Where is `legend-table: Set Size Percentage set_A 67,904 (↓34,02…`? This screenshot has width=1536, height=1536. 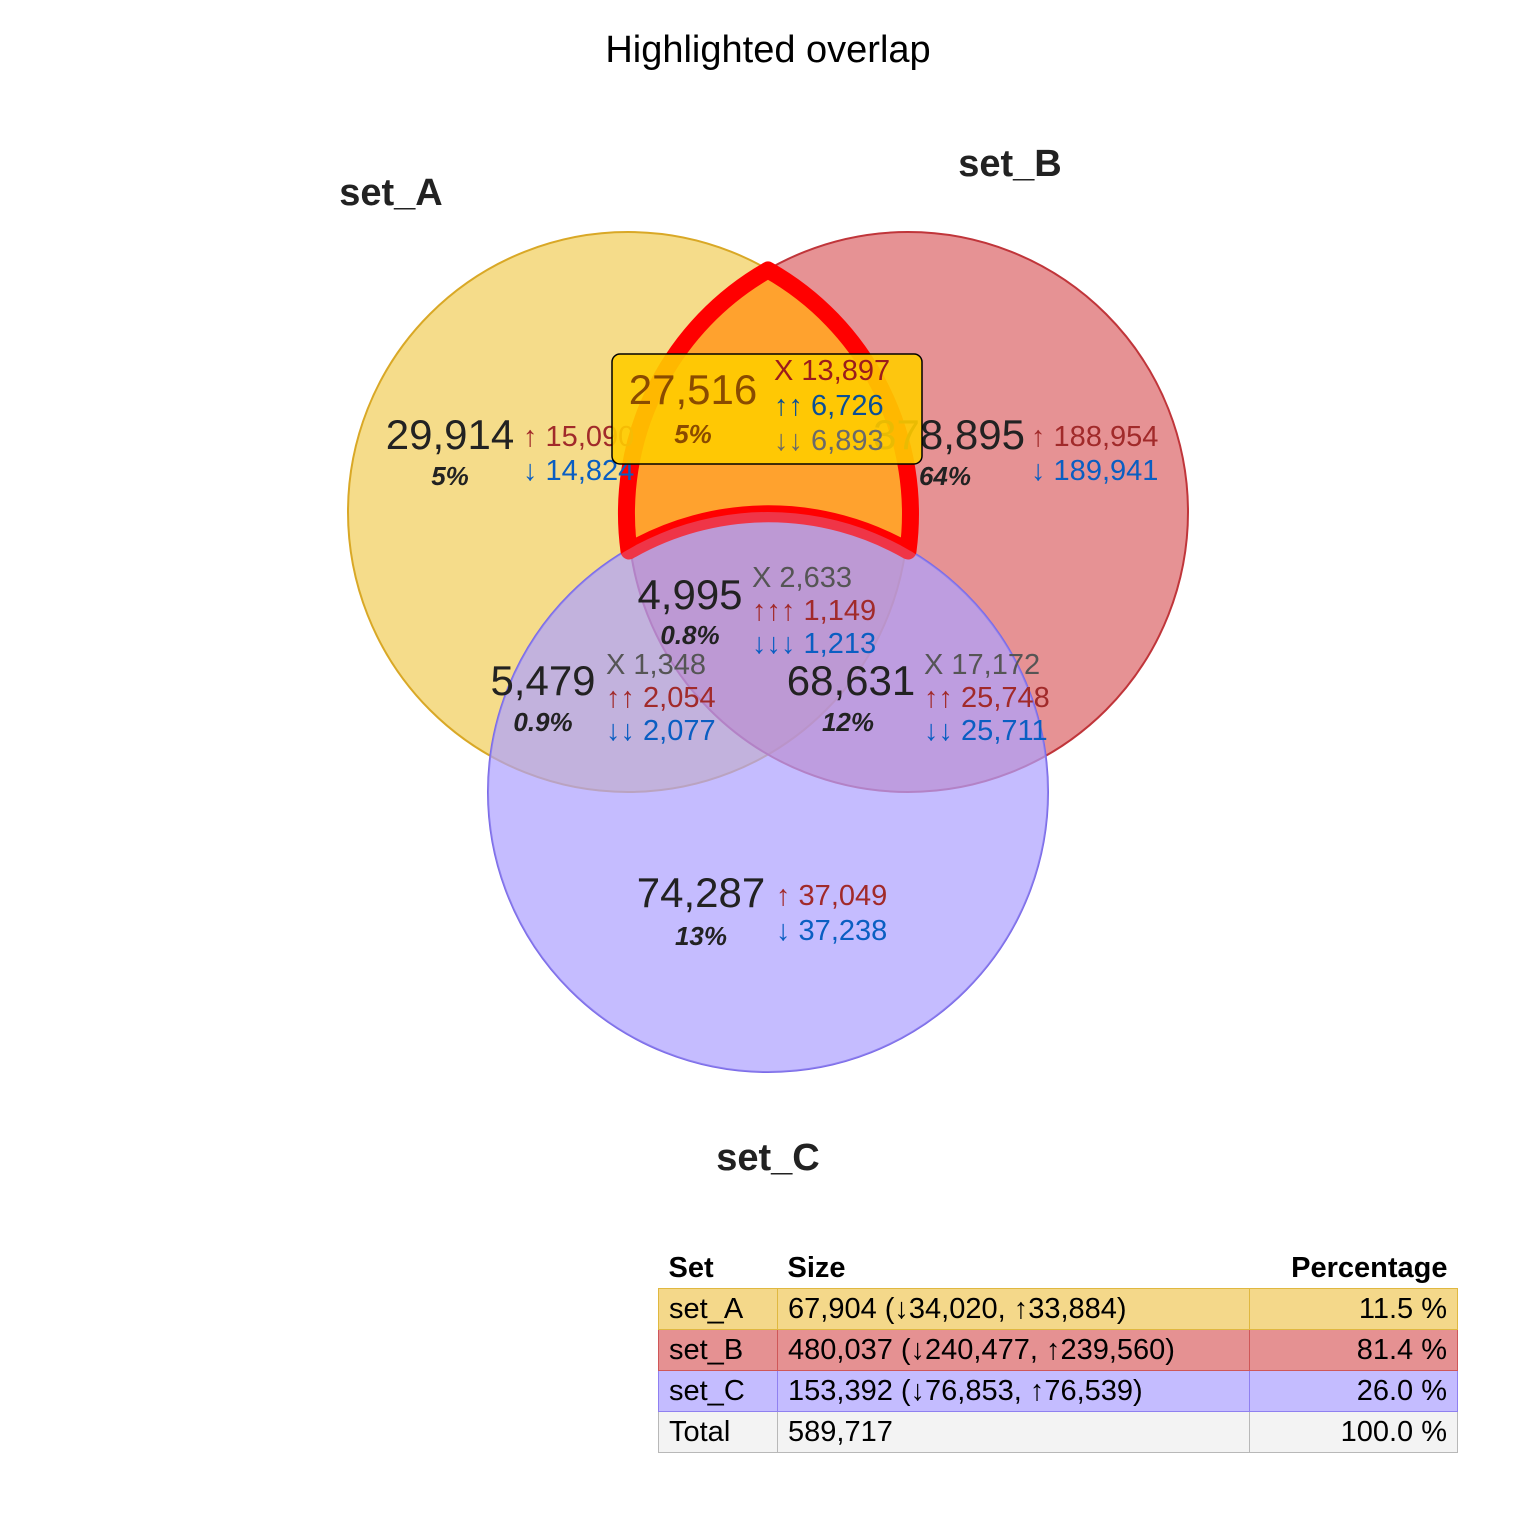
legend-table: Set Size Percentage set_A 67,904 (↓34,02… is located at coordinates (1058, 1349).